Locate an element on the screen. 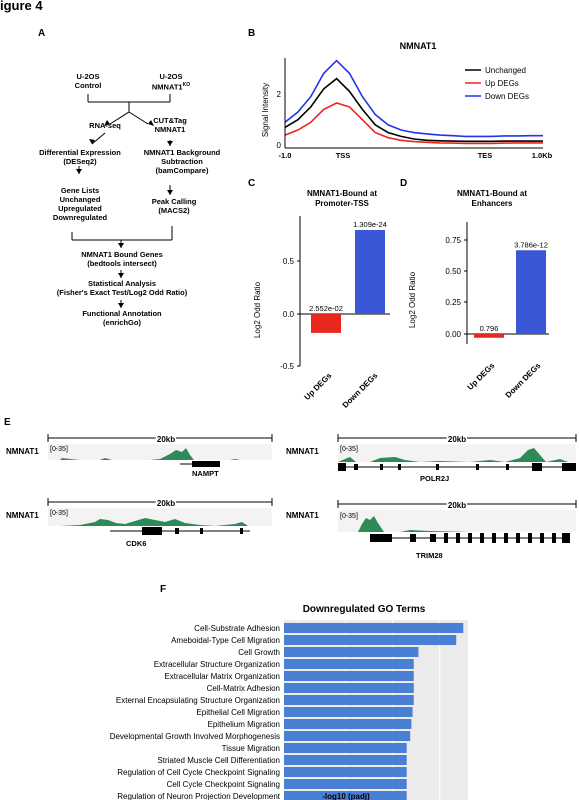 The width and height of the screenshot is (579, 800). panel-c-ytick: 0.5 is located at coordinates (289, 261).